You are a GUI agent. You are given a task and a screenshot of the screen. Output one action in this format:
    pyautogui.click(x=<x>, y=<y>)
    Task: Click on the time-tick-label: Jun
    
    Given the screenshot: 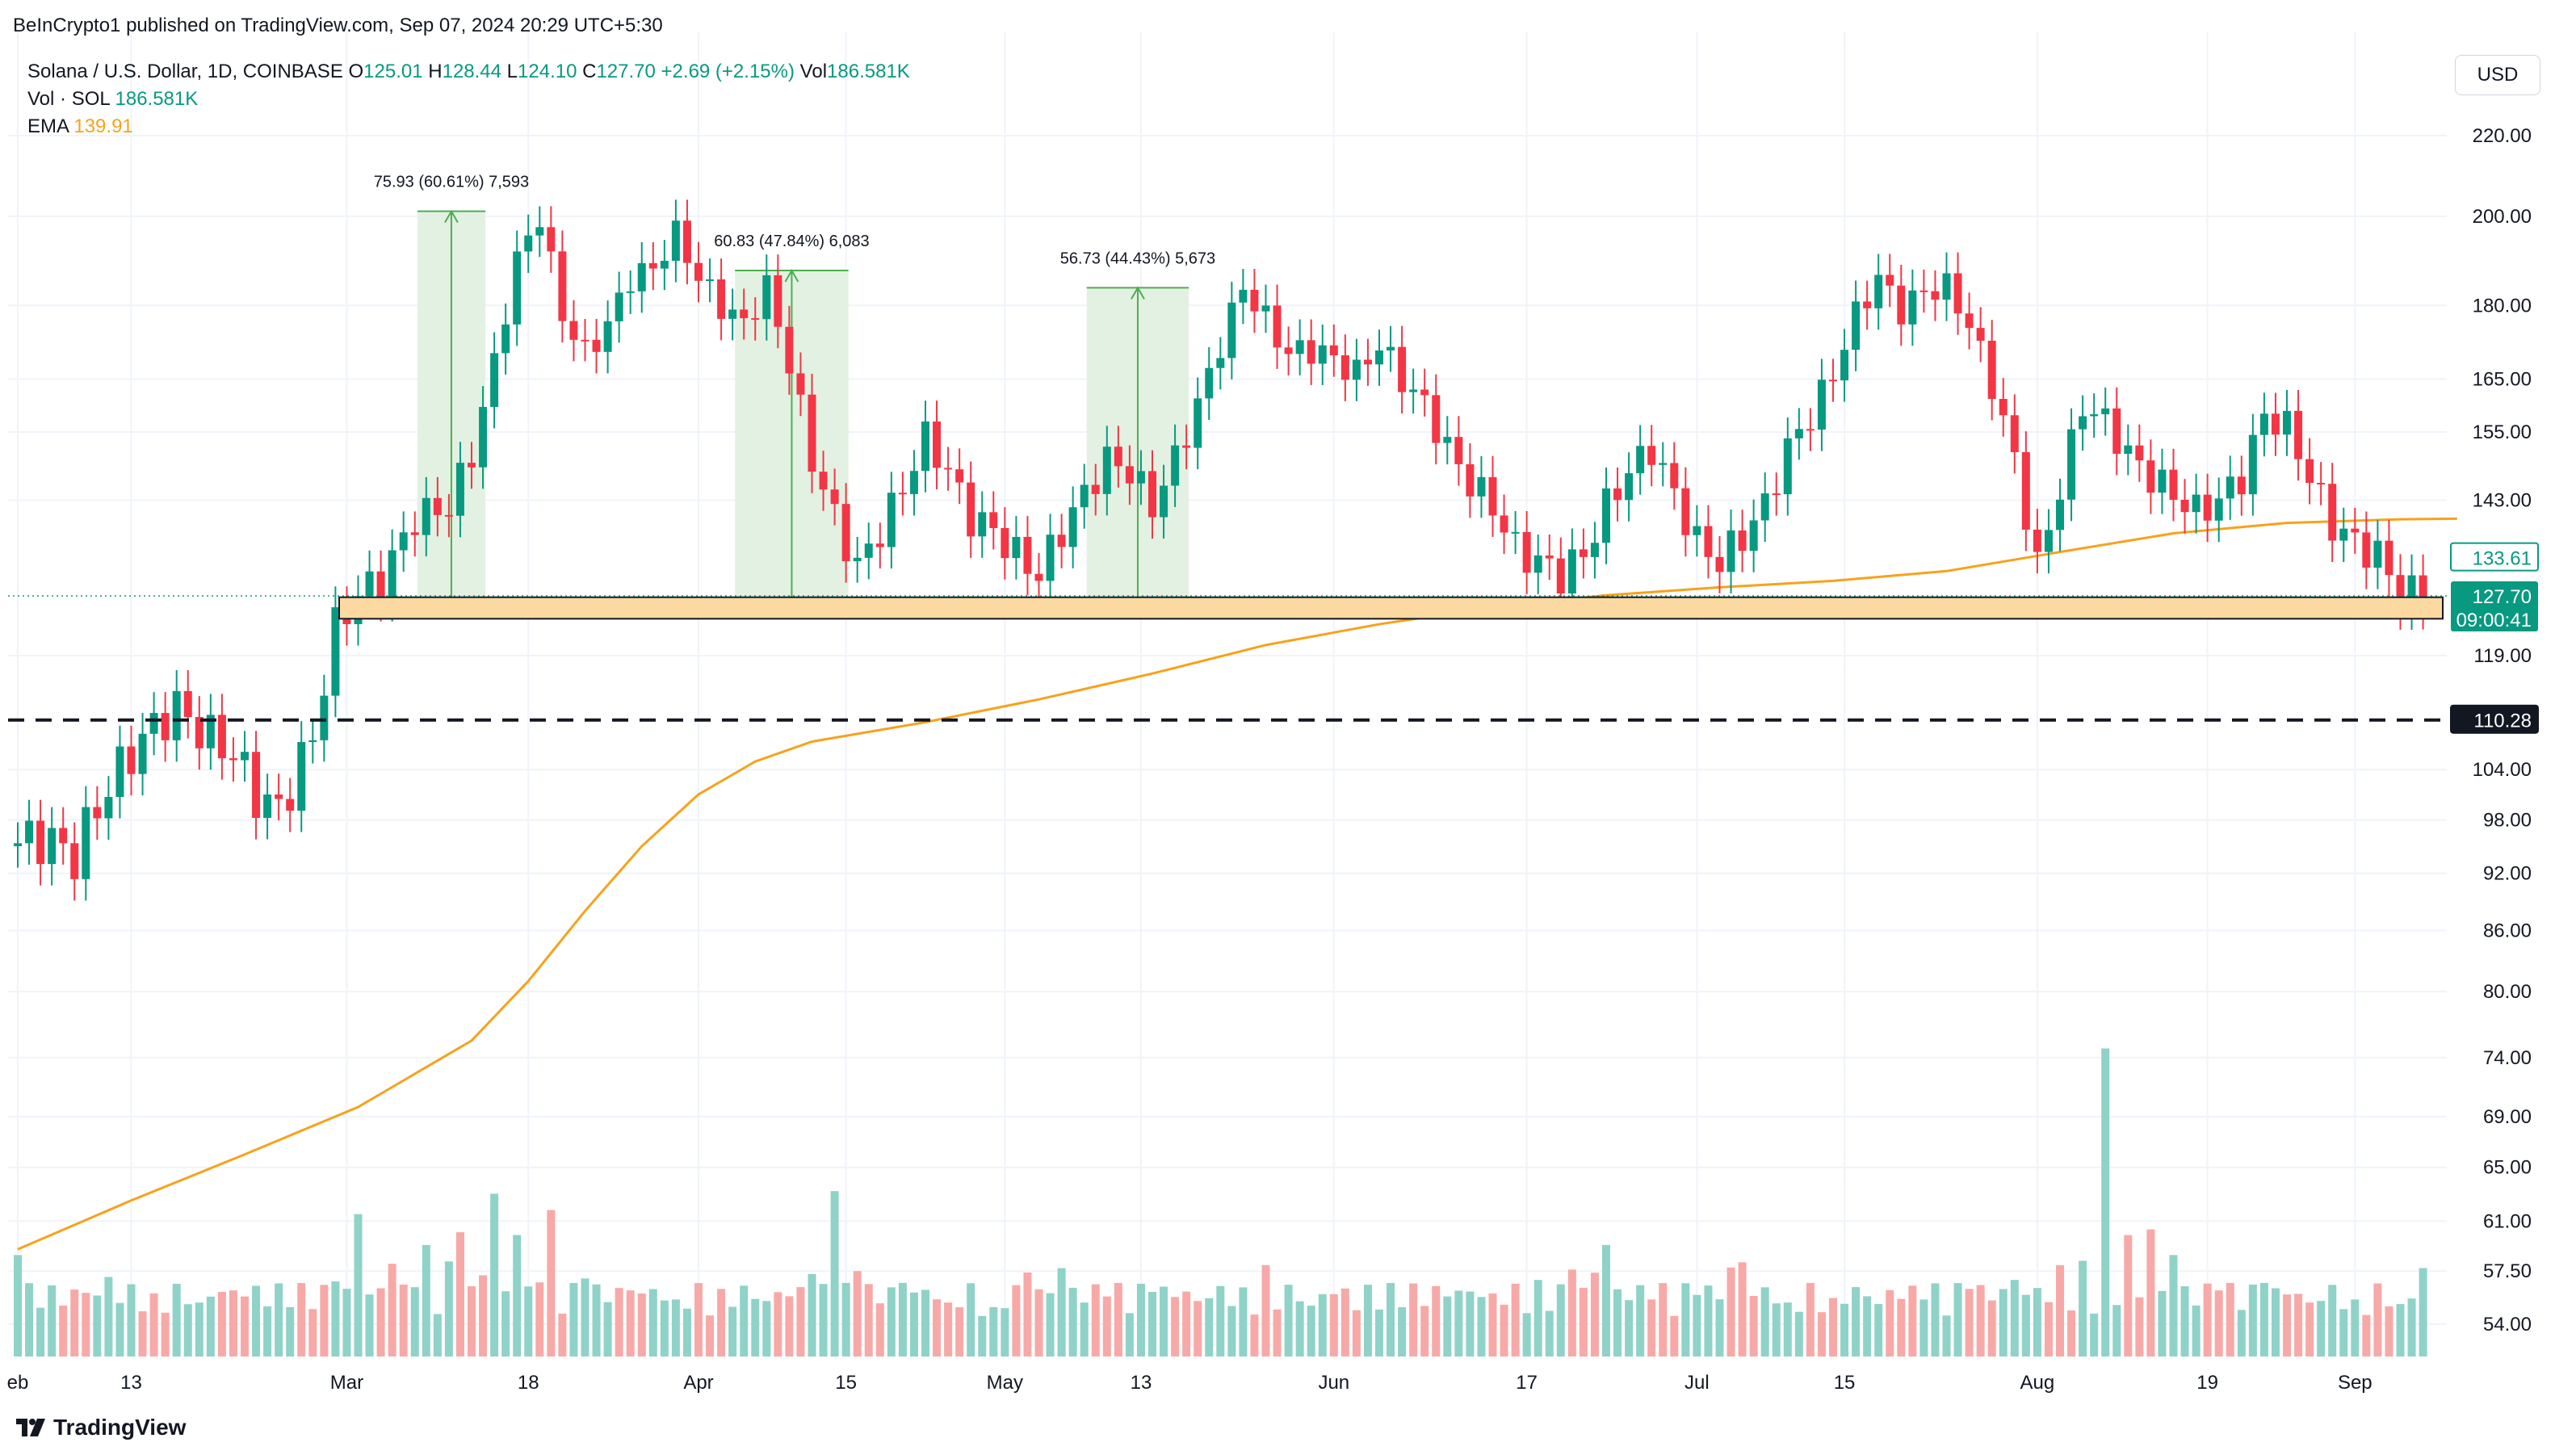 What is the action you would take?
    pyautogui.click(x=1333, y=1383)
    